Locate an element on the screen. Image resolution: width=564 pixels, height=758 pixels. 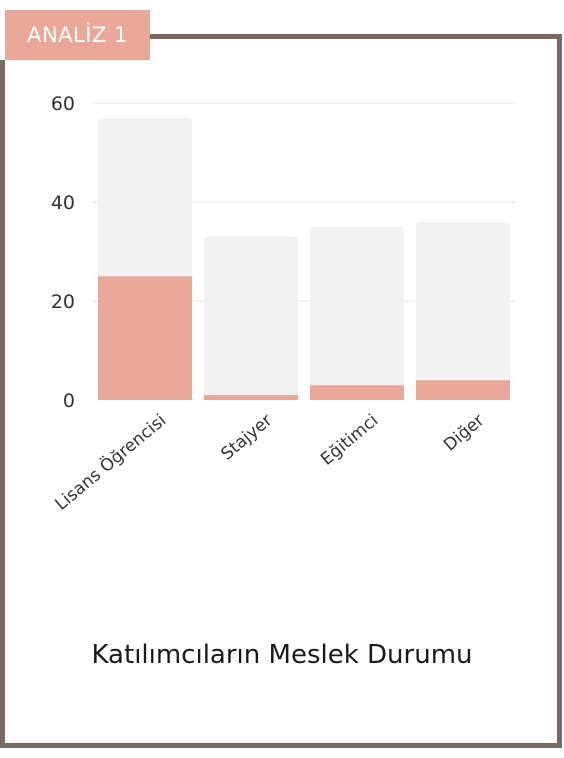
frame-top-border is located at coordinates (356, 36).